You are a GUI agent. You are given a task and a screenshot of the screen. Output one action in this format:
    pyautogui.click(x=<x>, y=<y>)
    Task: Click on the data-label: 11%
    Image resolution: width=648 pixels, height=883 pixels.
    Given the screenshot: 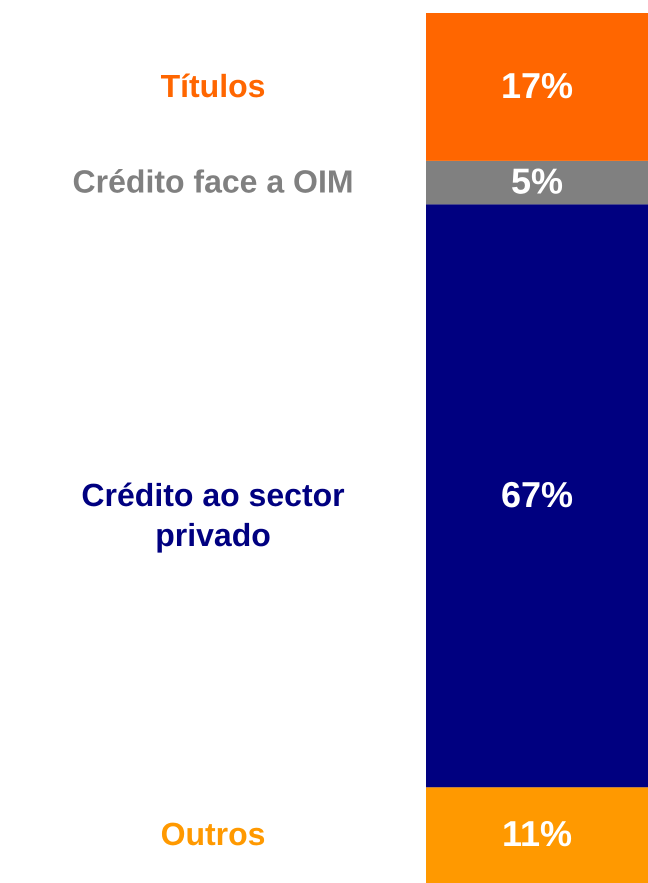 What is the action you would take?
    pyautogui.click(x=537, y=833)
    